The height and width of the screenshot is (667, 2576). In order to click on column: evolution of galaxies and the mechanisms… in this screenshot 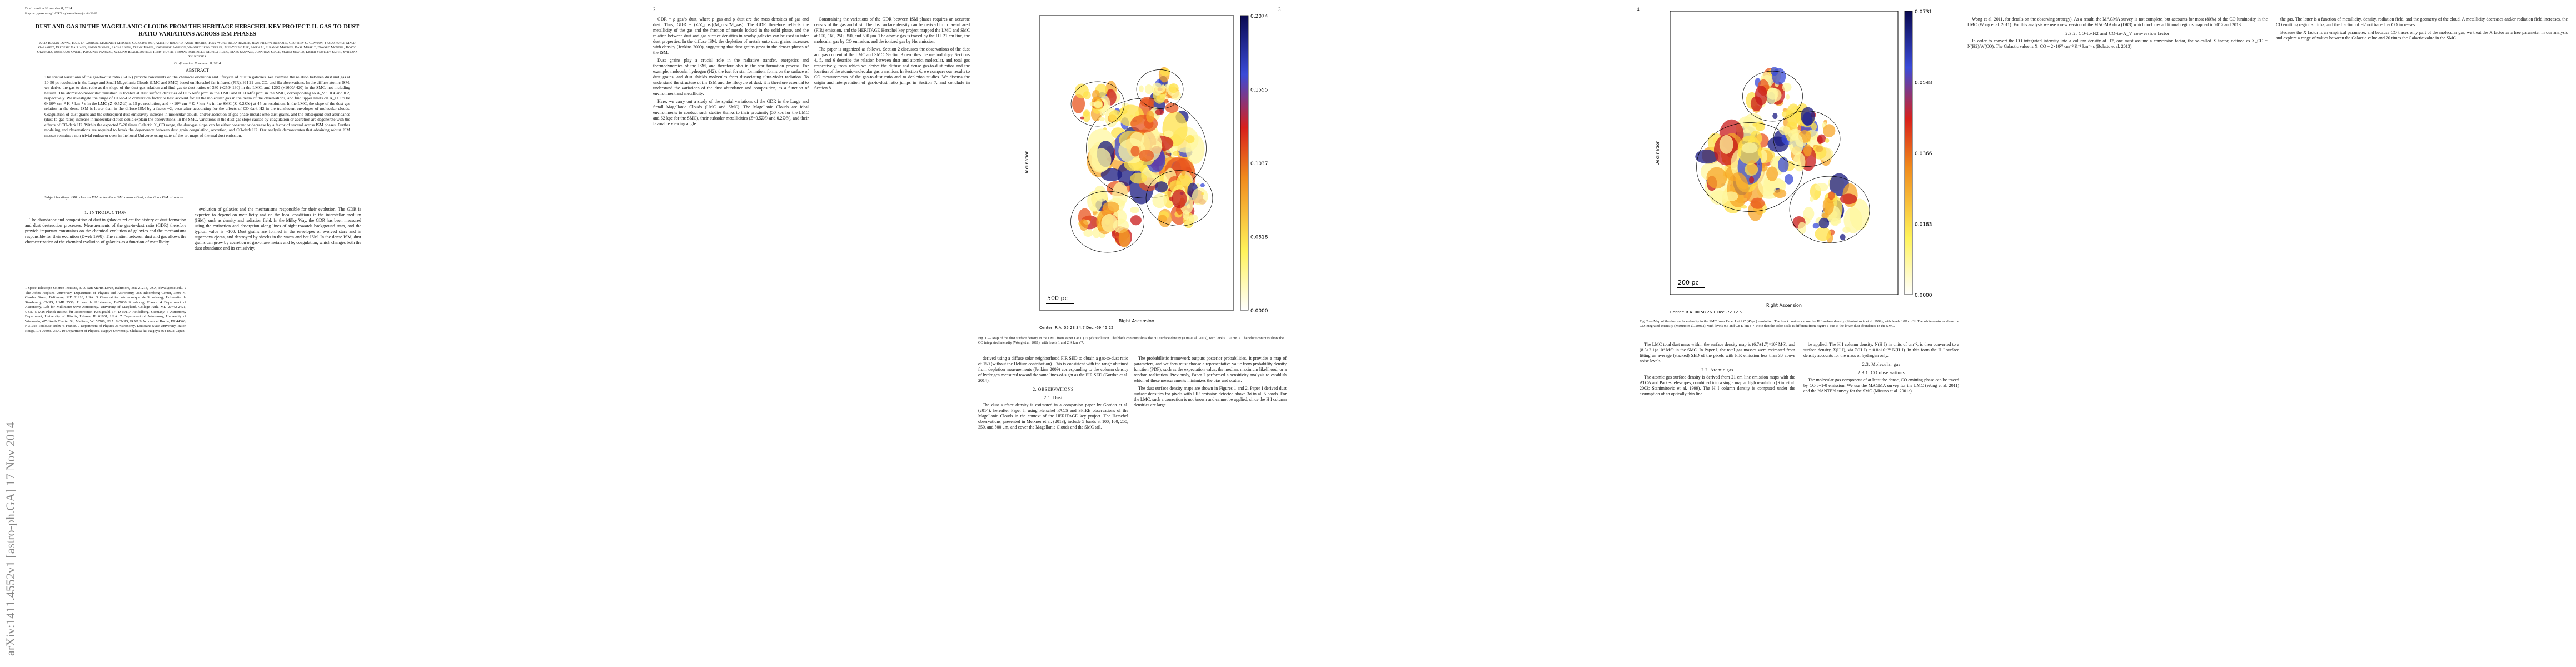, I will do `click(278, 329)`.